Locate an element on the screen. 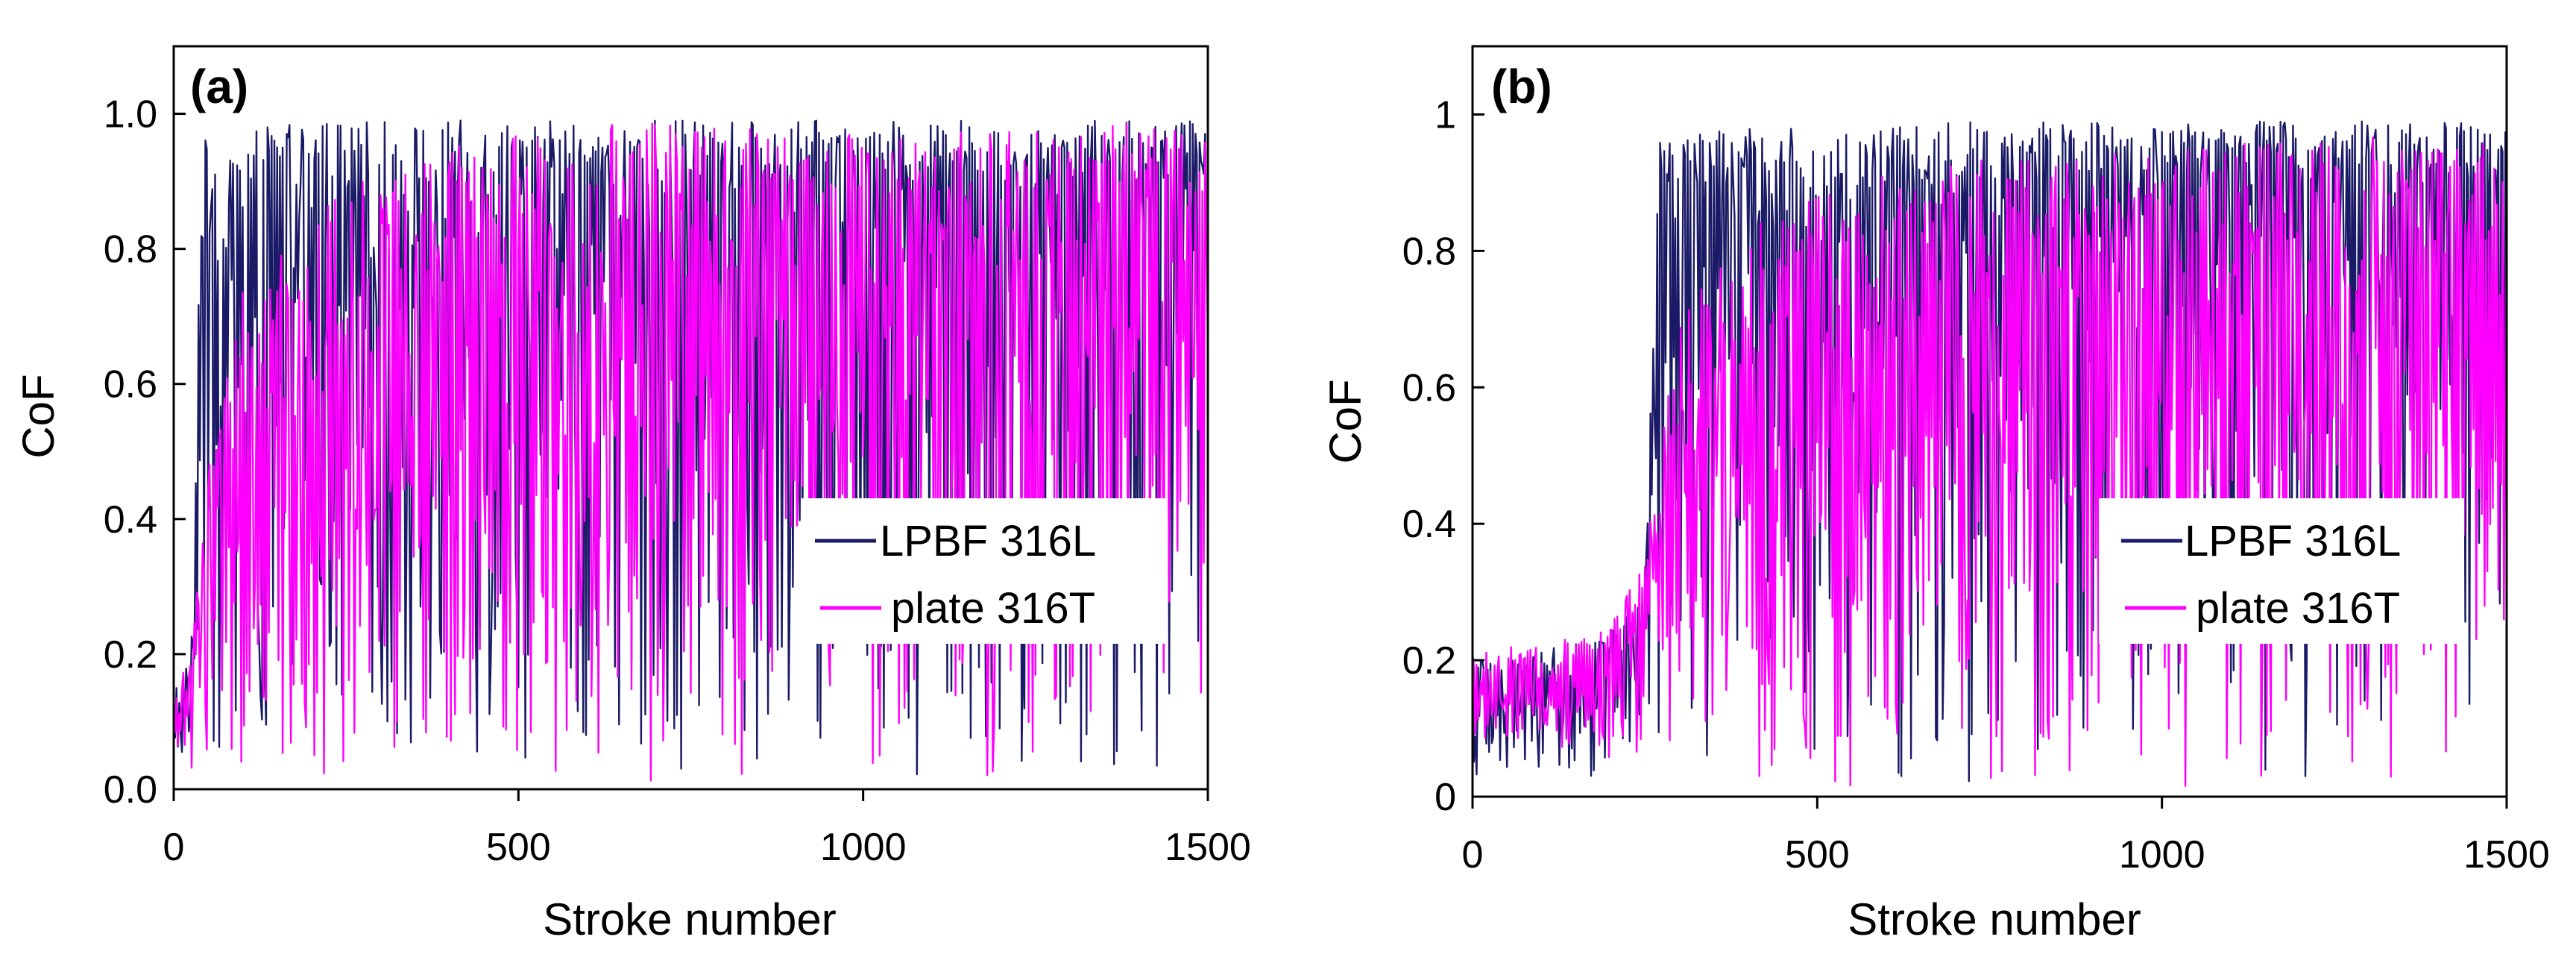  y-tick-label: 0 is located at coordinates (1445, 798).